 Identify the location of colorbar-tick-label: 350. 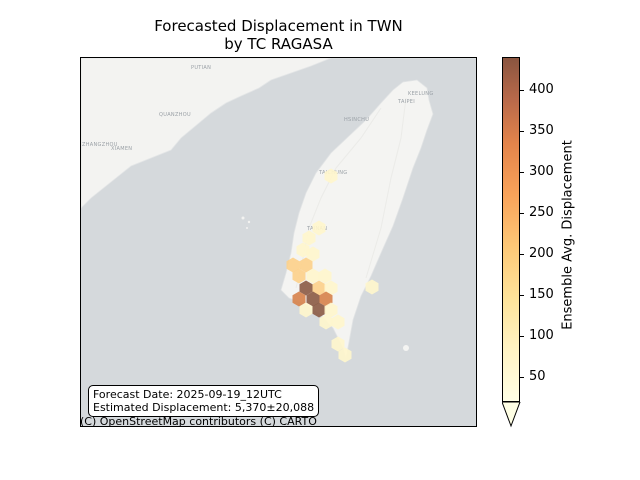
(541, 130).